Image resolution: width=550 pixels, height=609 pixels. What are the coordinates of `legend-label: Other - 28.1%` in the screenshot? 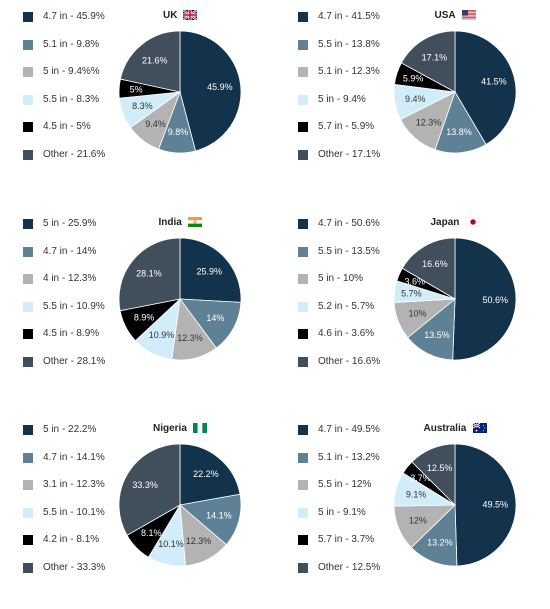 It's located at (74, 361).